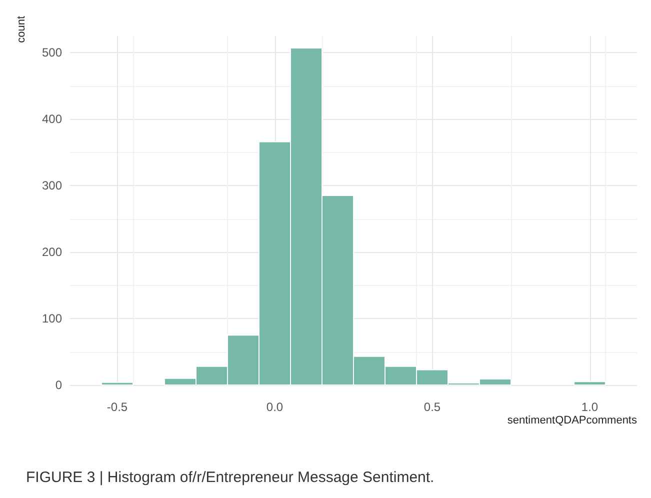 Image resolution: width=651 pixels, height=498 pixels. What do you see at coordinates (275, 407) in the screenshot?
I see `x-tick-label: 0.0` at bounding box center [275, 407].